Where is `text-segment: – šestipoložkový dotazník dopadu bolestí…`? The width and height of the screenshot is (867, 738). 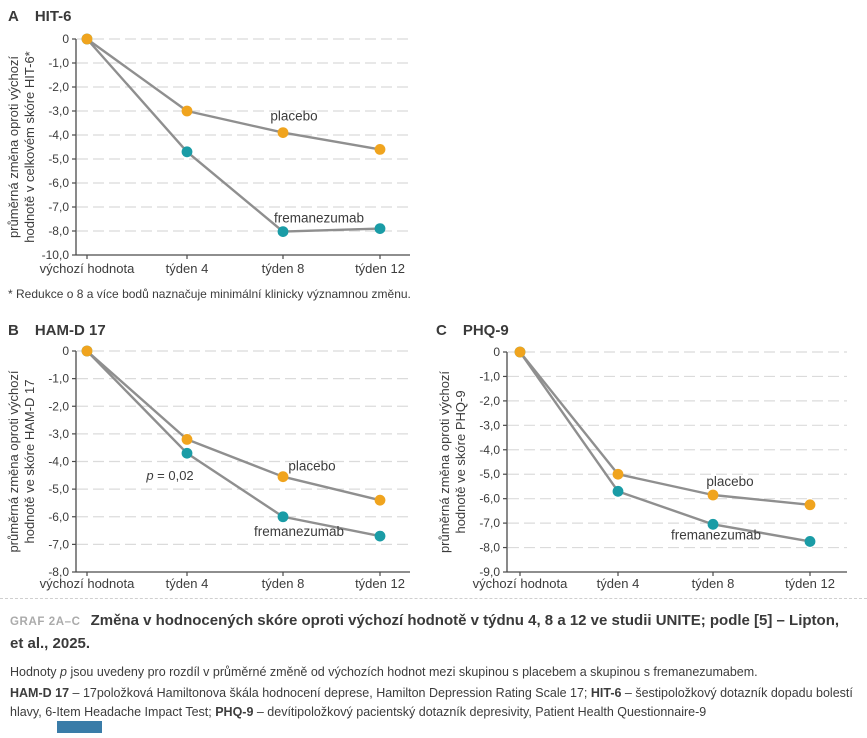
text-segment: – šestipoložkový dotazník dopadu bolestí… is located at coordinates (431, 703).